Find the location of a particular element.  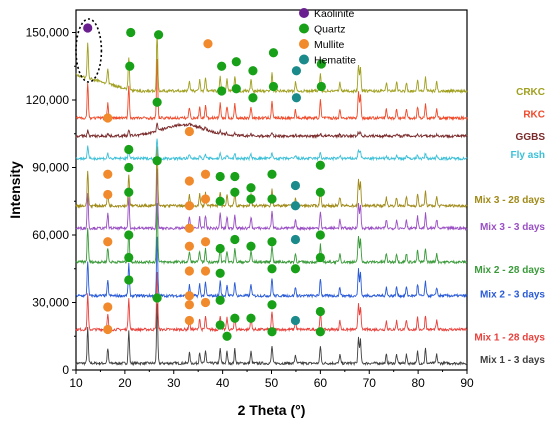

series-label: Mix 3 - 28 days is located at coordinates (509, 200).